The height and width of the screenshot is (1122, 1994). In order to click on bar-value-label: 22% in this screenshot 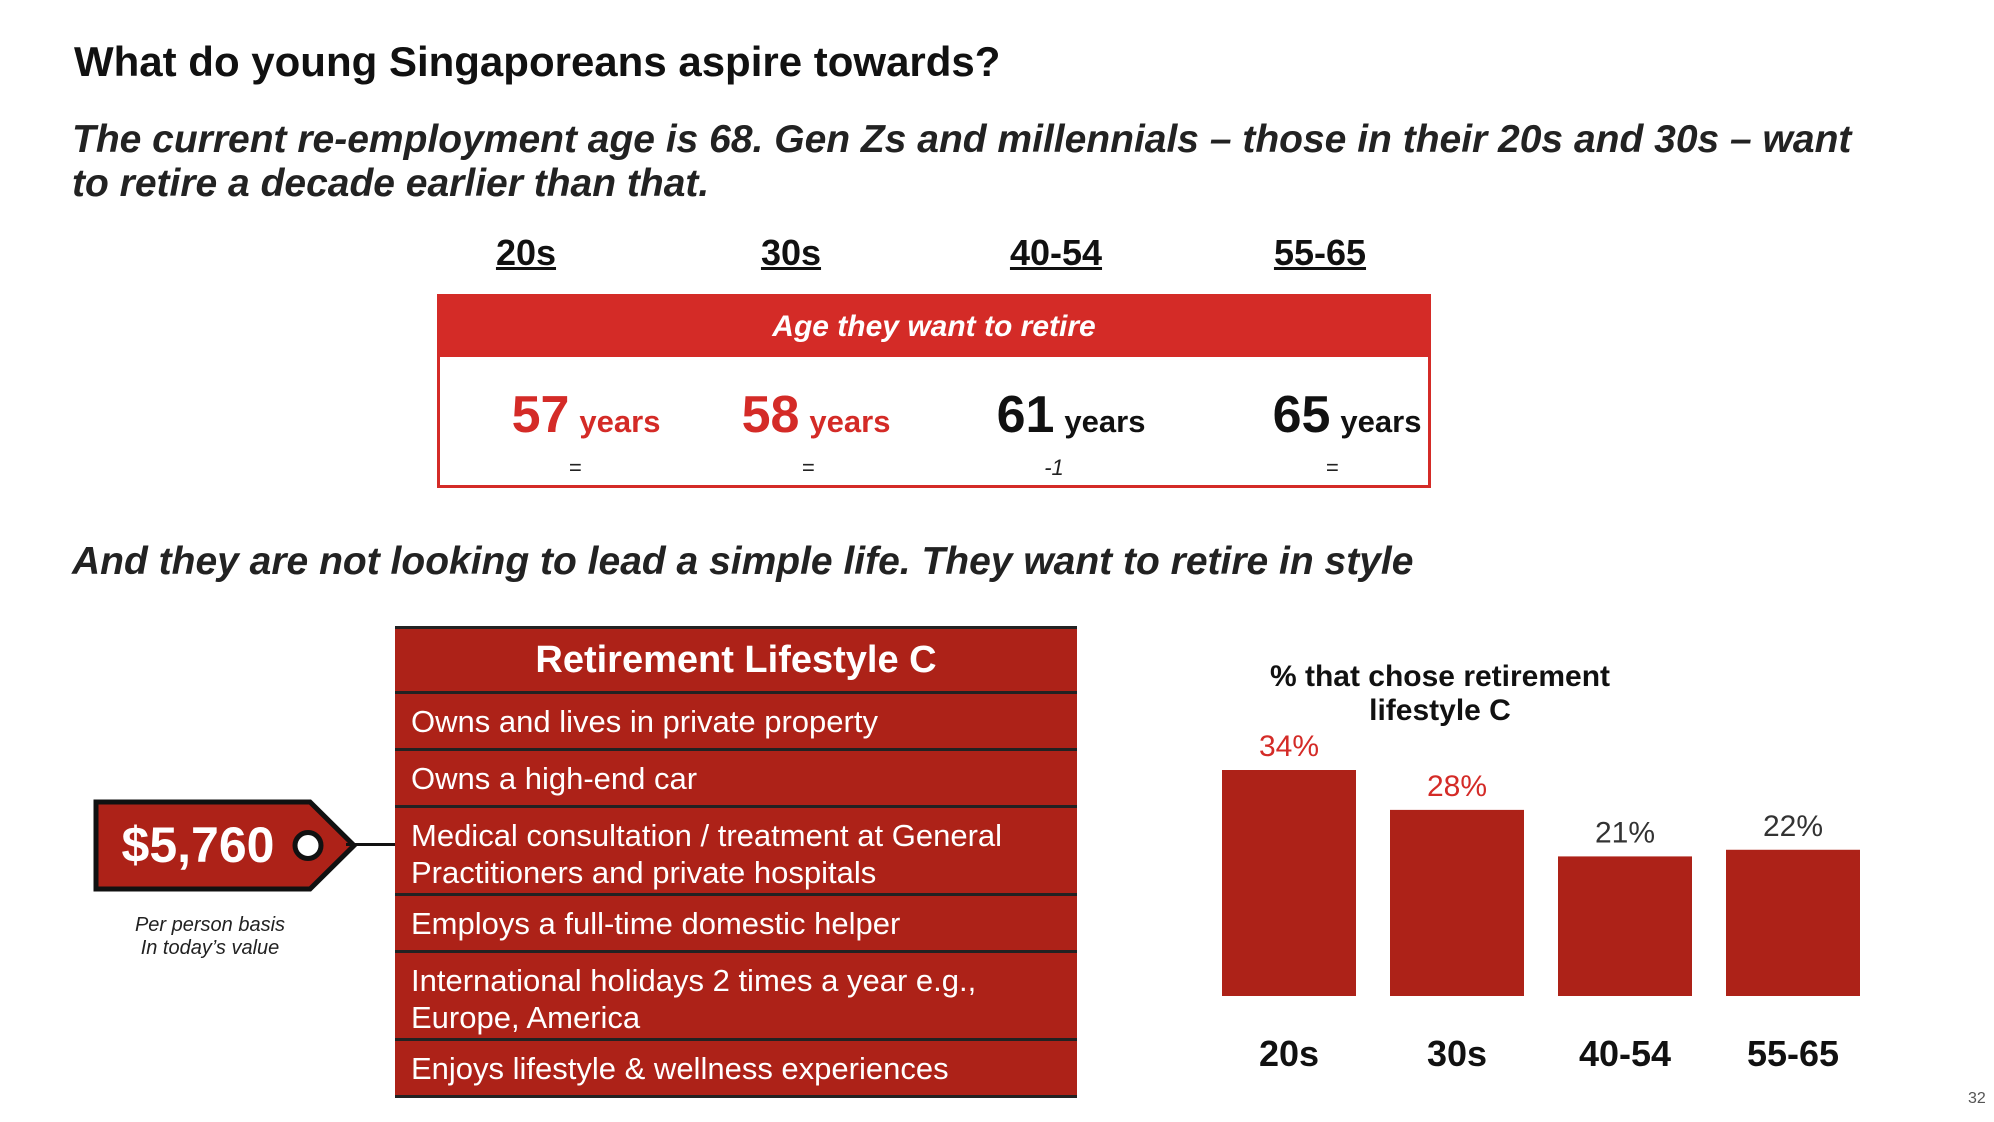, I will do `click(1793, 826)`.